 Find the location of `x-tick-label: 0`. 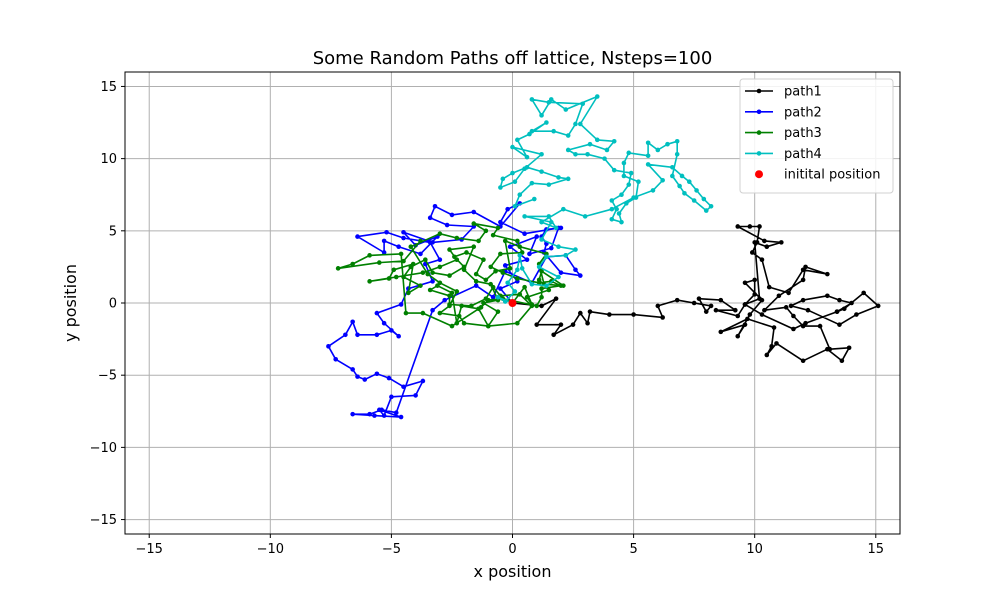

x-tick-label: 0 is located at coordinates (512, 549).